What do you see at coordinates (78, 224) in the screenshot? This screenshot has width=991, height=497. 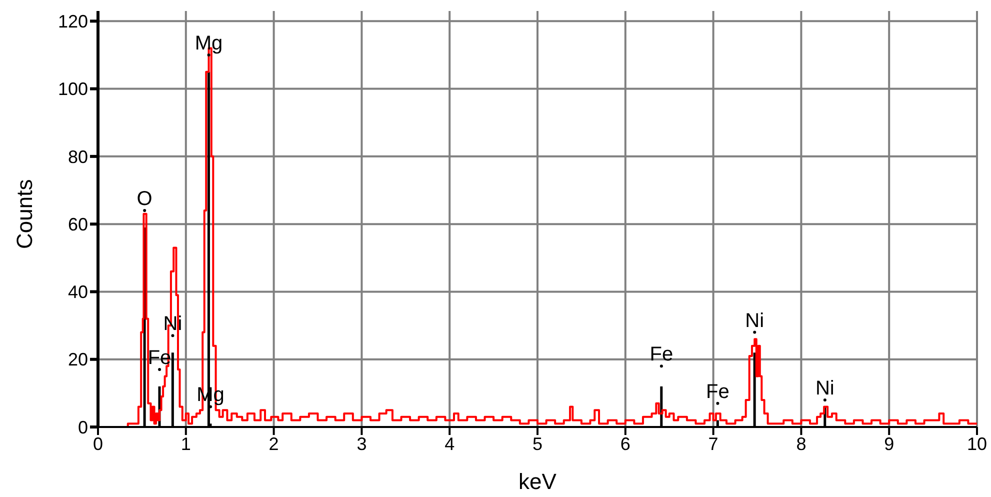 I see `y-tick-label: 60` at bounding box center [78, 224].